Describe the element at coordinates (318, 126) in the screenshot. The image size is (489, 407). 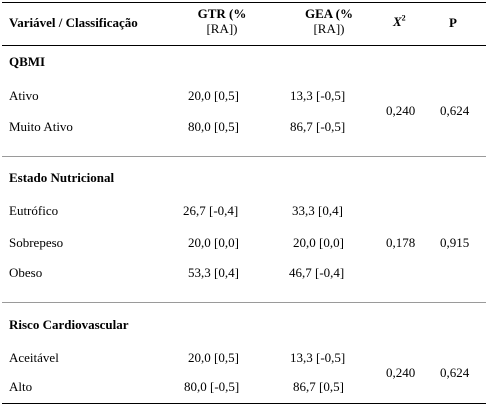
I see `cell-gea: 86,7 [-0,5]` at that location.